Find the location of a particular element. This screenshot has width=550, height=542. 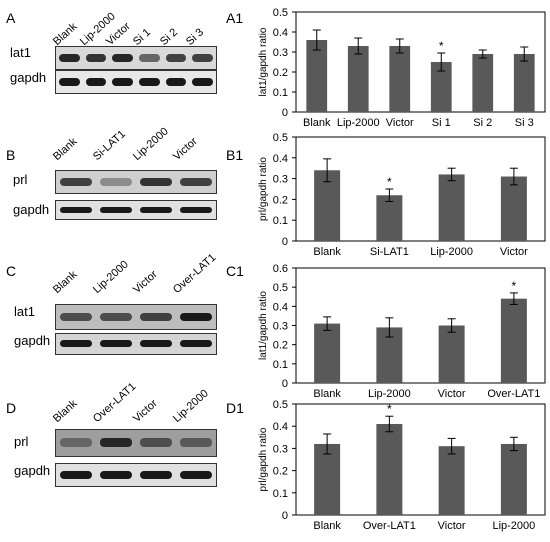

panel-letter-b: B is located at coordinates (11, 155).